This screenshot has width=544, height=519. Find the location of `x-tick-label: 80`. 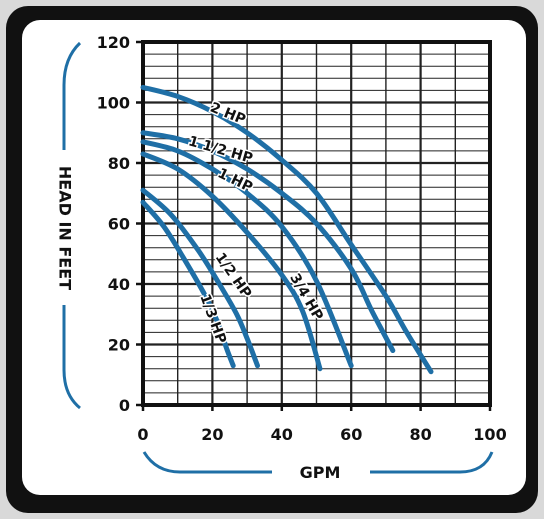

x-tick-label: 80 is located at coordinates (420, 434).